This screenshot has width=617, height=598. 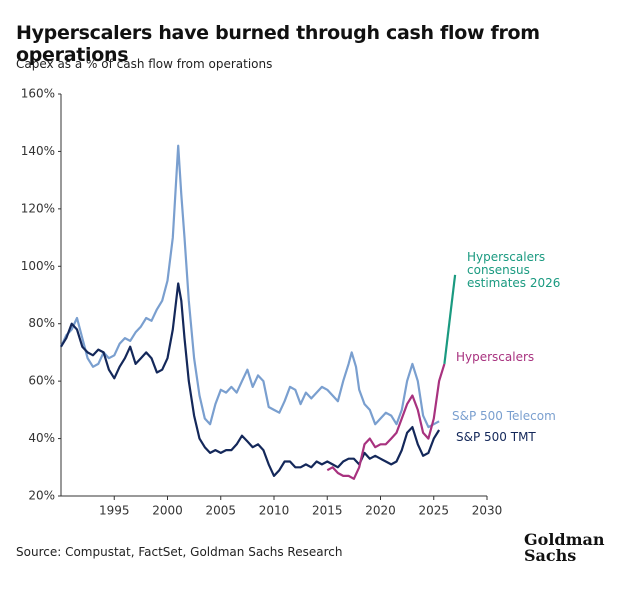 What do you see at coordinates (496, 437) in the screenshot?
I see `series-label: S&P 500 TMT` at bounding box center [496, 437].